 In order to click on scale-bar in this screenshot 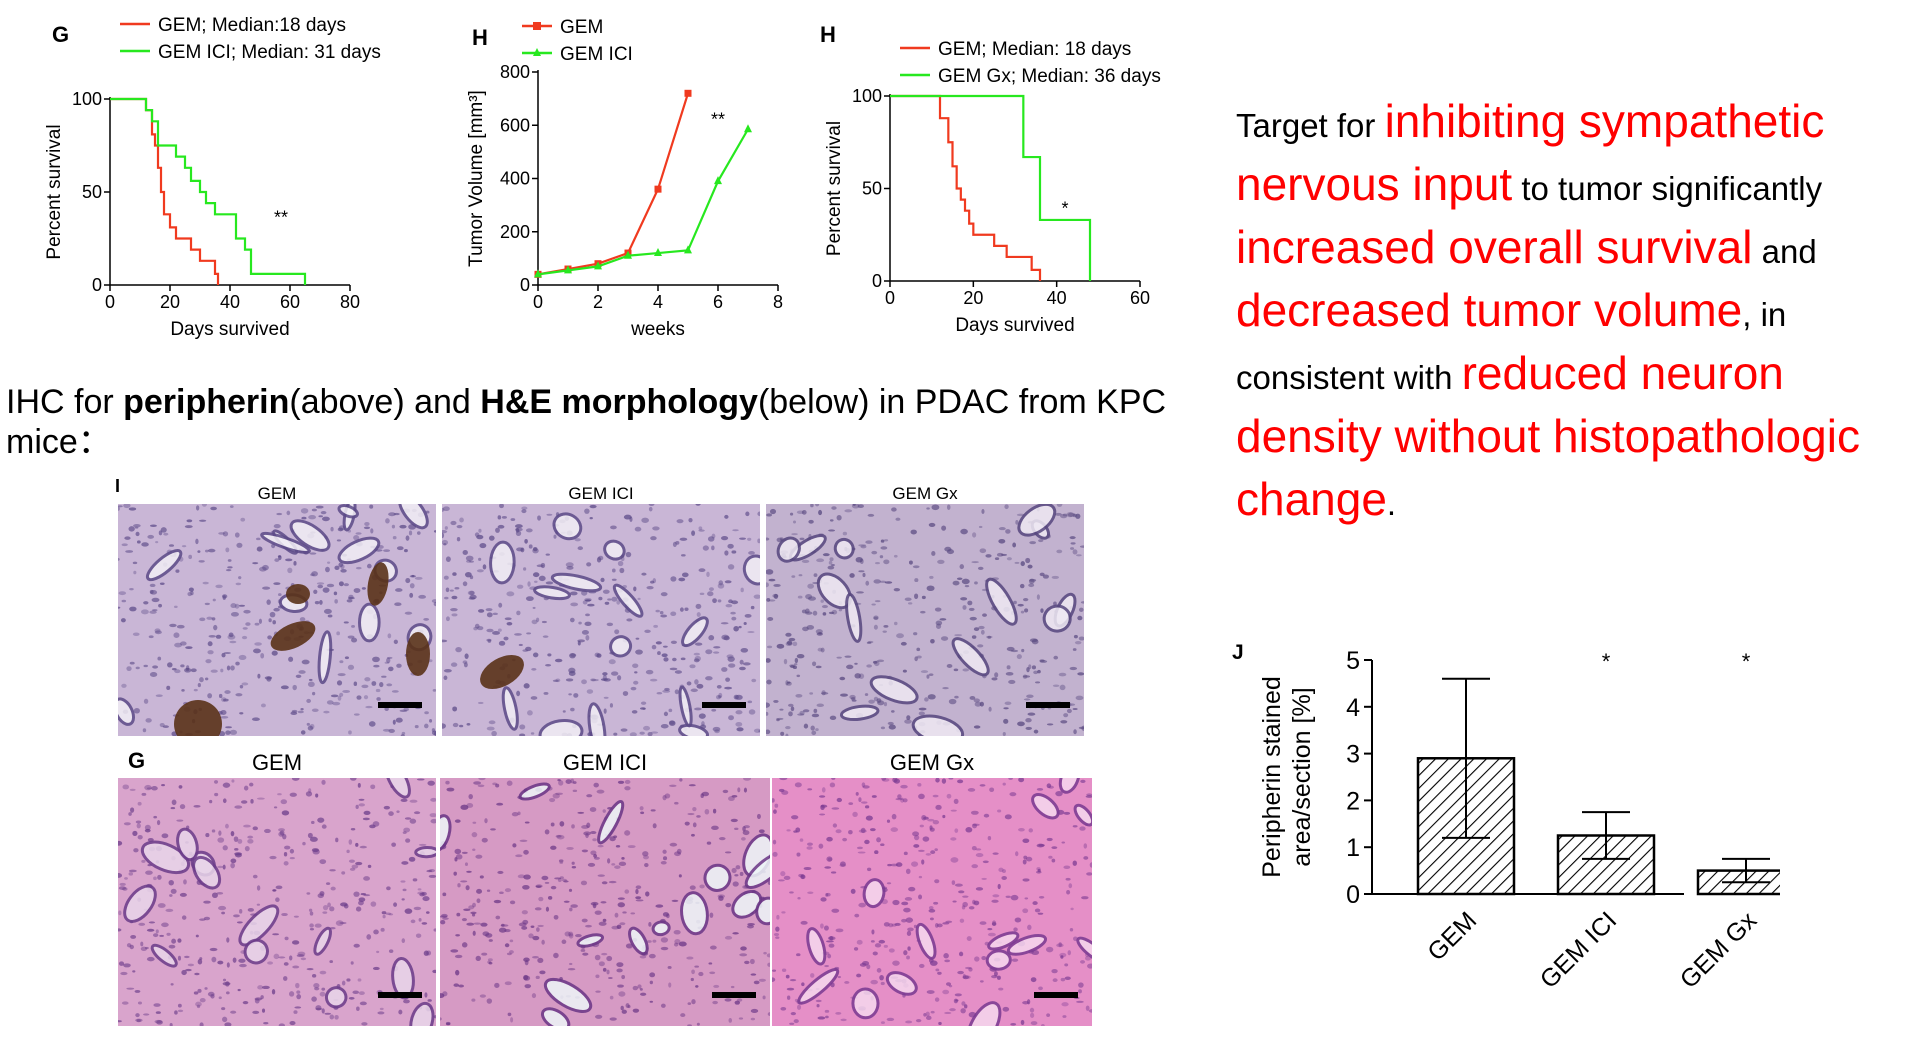, I will do `click(734, 995)`.